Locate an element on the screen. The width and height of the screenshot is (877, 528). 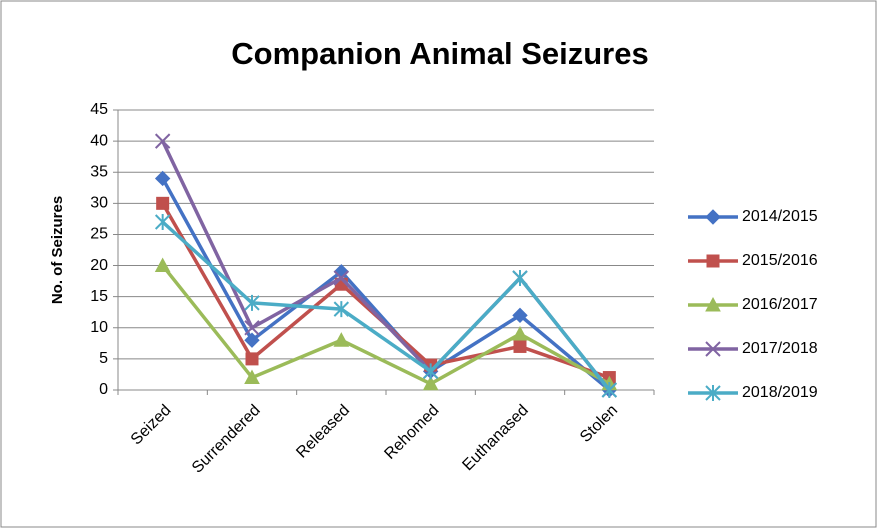
y-tick-label: 10 is located at coordinates (99, 327).